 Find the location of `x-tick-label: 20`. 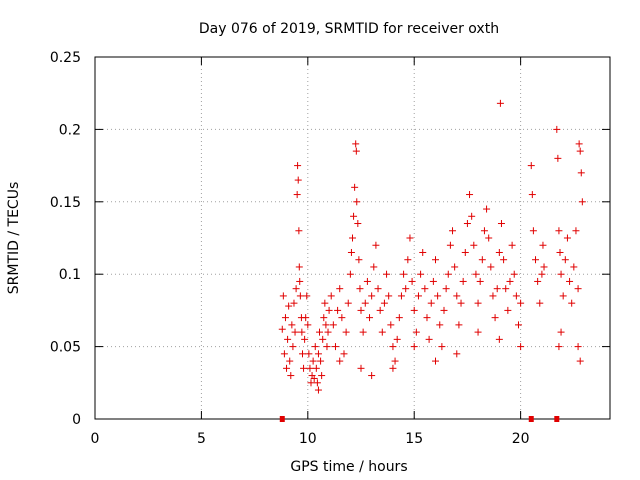

x-tick-label: 20 is located at coordinates (521, 439).